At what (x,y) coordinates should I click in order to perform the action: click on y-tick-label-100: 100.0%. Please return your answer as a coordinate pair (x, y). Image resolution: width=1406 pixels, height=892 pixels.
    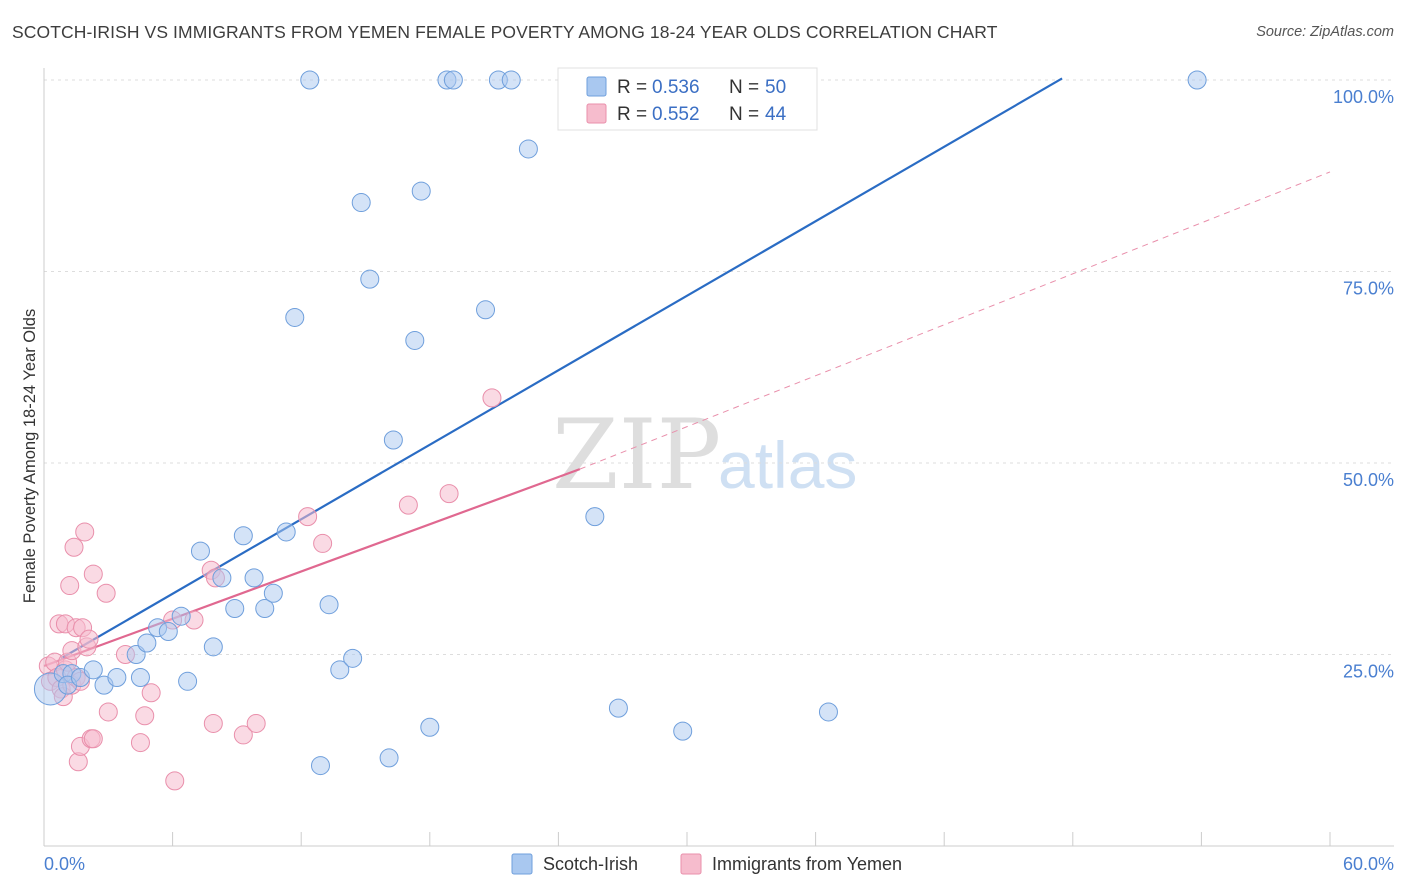
    Looking at the image, I should click on (1363, 97).